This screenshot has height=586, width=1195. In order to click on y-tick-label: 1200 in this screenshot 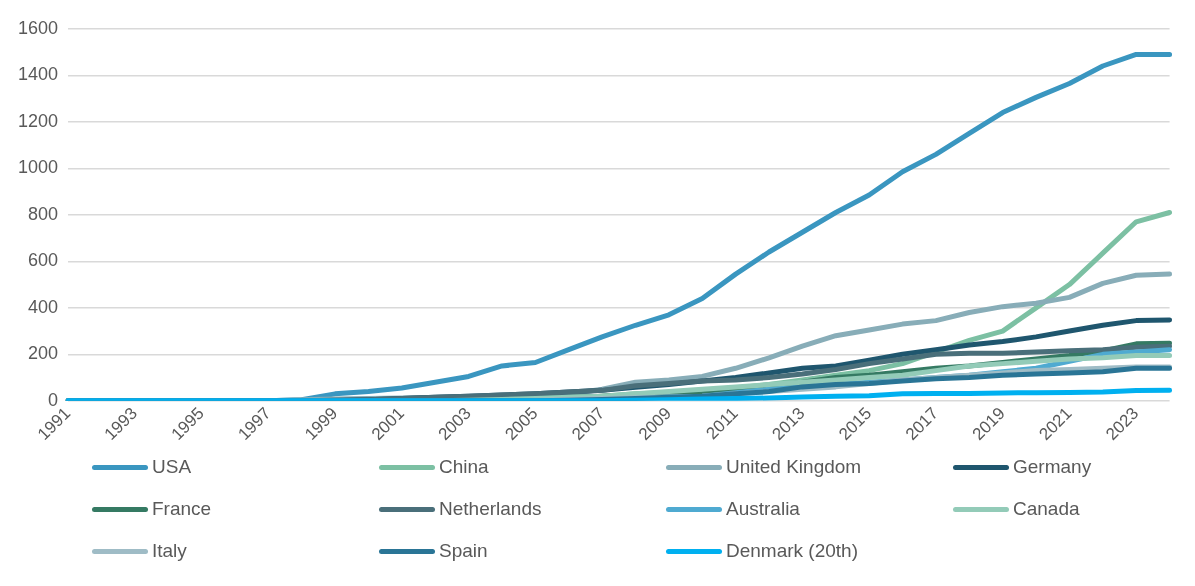, I will do `click(38, 120)`.